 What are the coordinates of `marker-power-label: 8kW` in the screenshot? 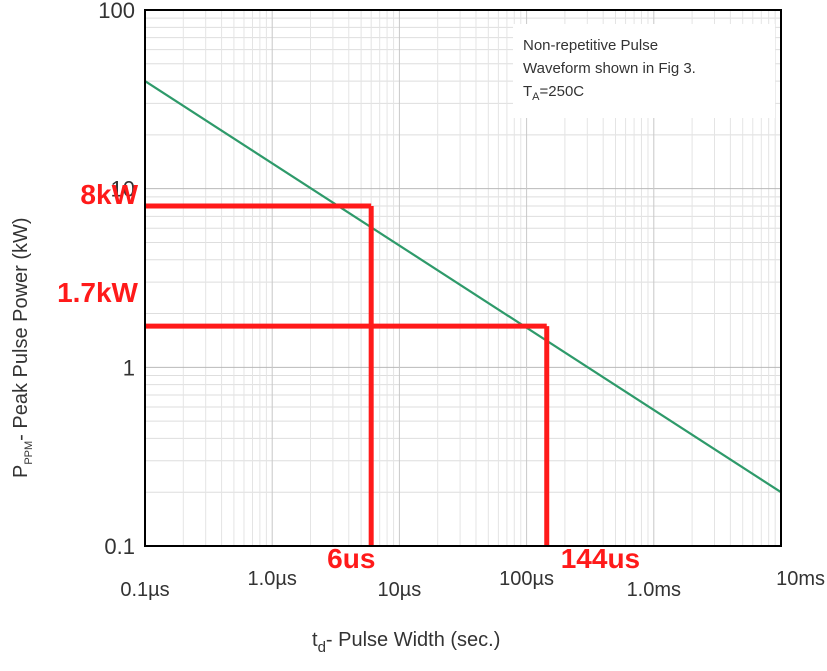 It's located at (109, 194).